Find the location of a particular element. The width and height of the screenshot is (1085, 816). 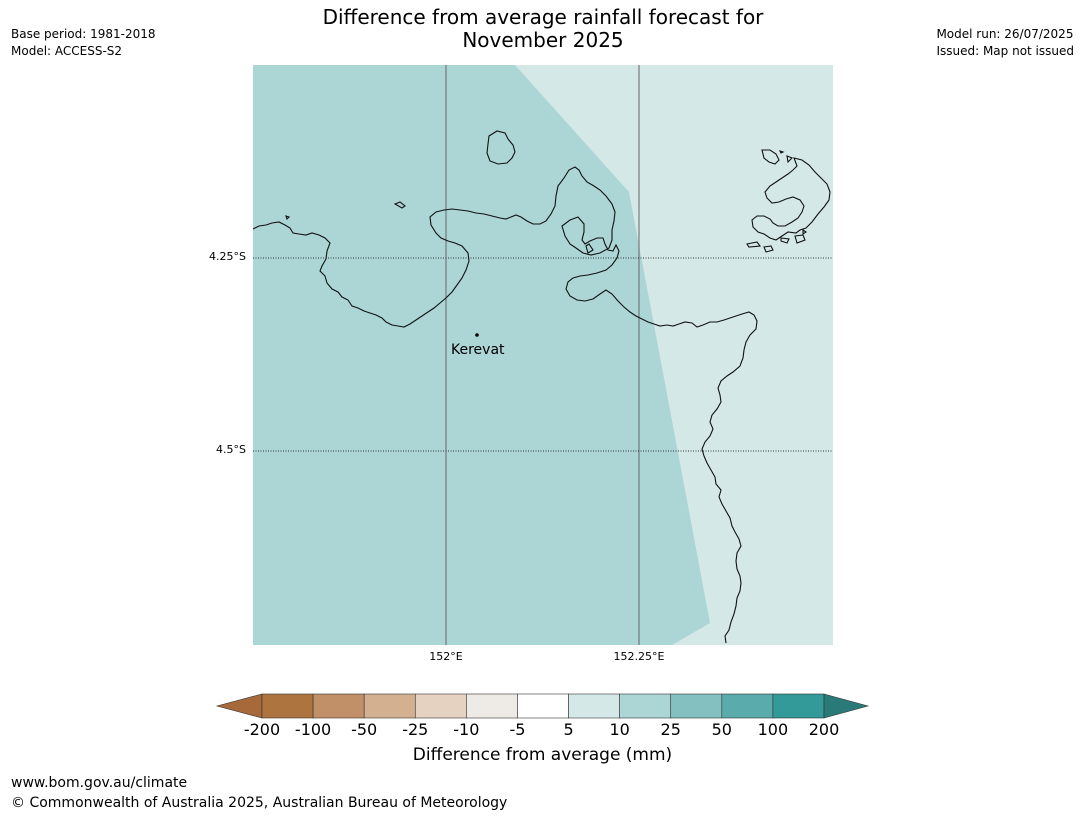

lon-label-152-25: 152.25°E is located at coordinates (639, 656).